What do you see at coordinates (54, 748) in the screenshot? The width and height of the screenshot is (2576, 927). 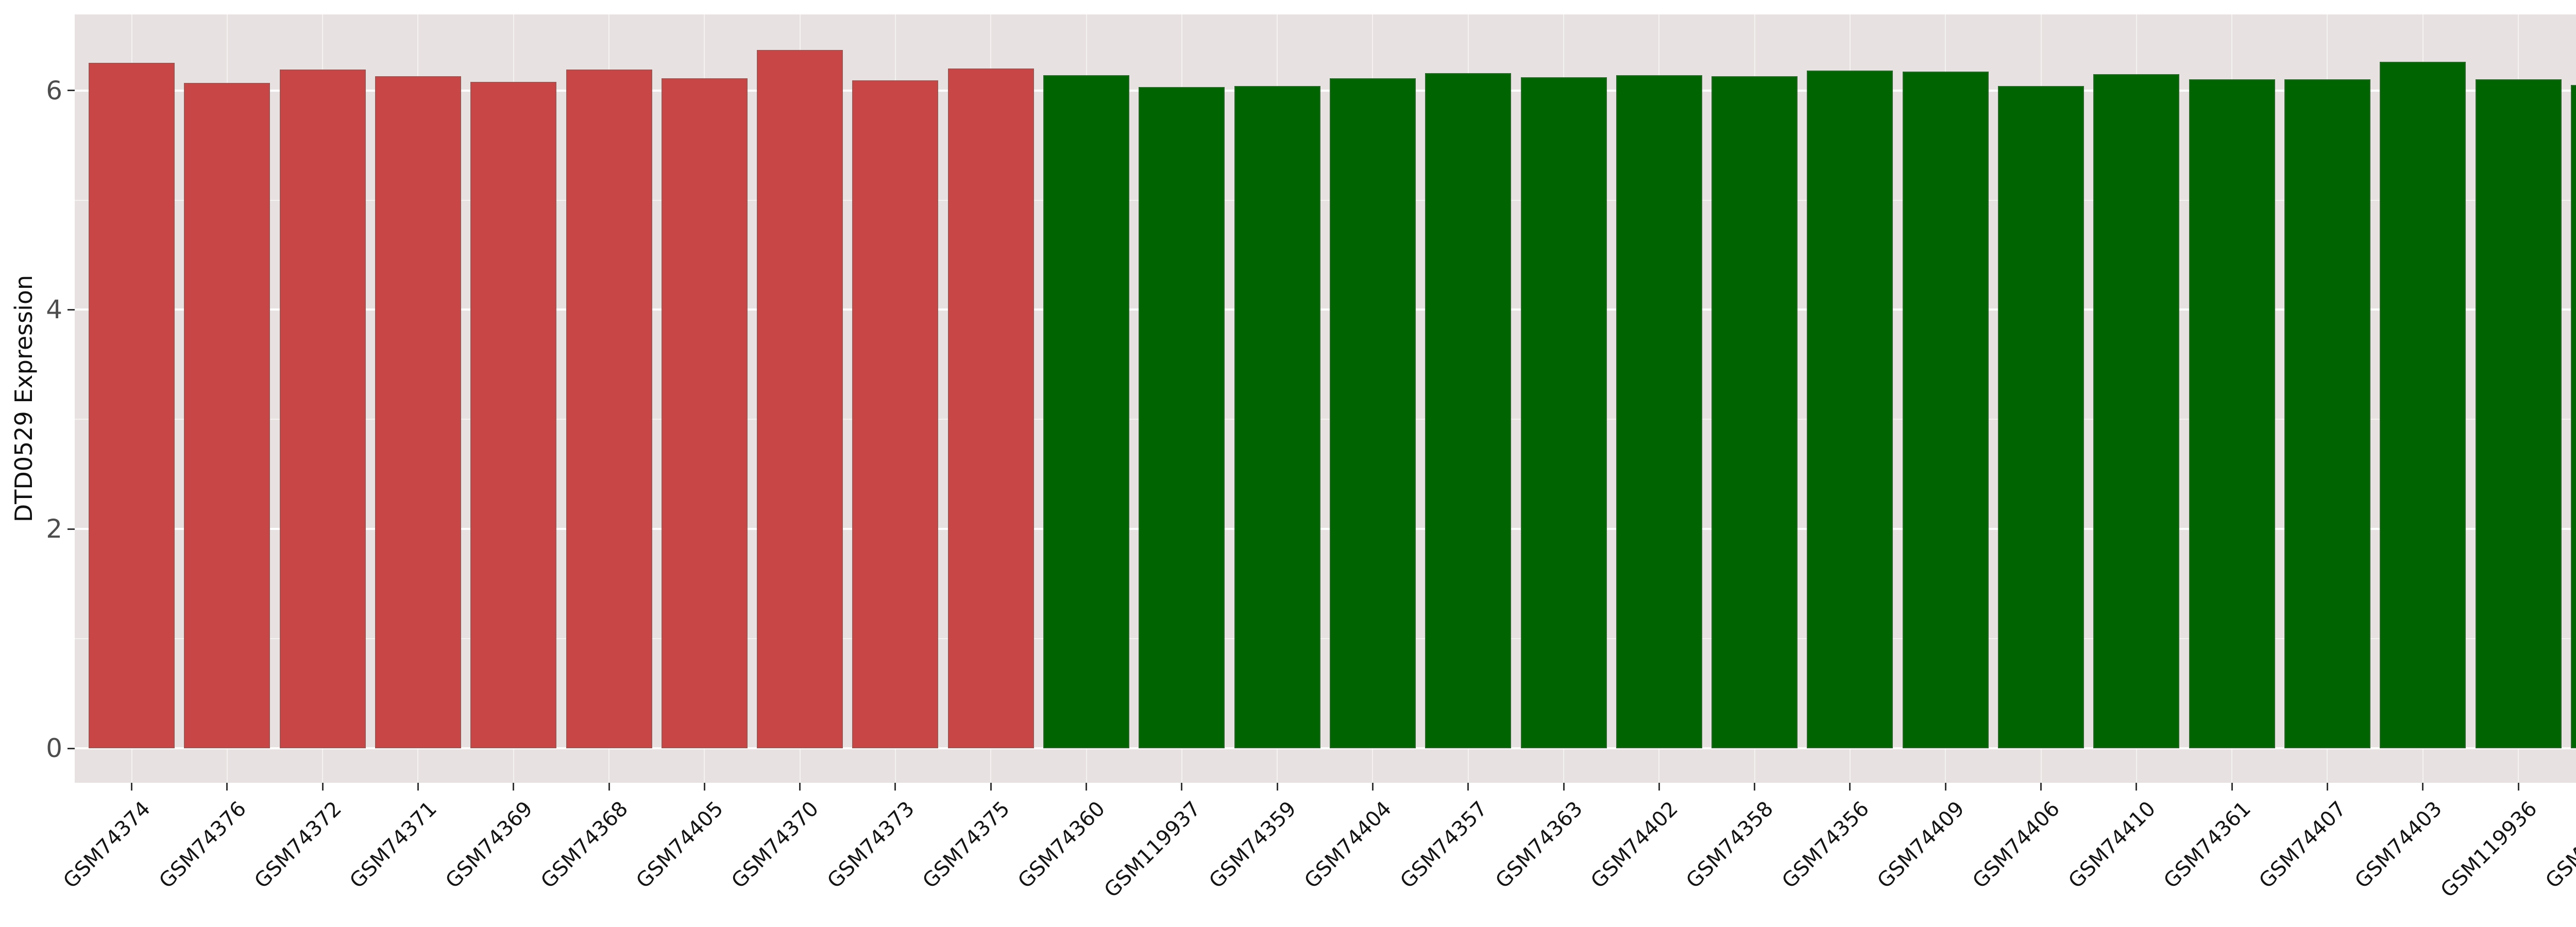 I see `y-tick-label: 0` at bounding box center [54, 748].